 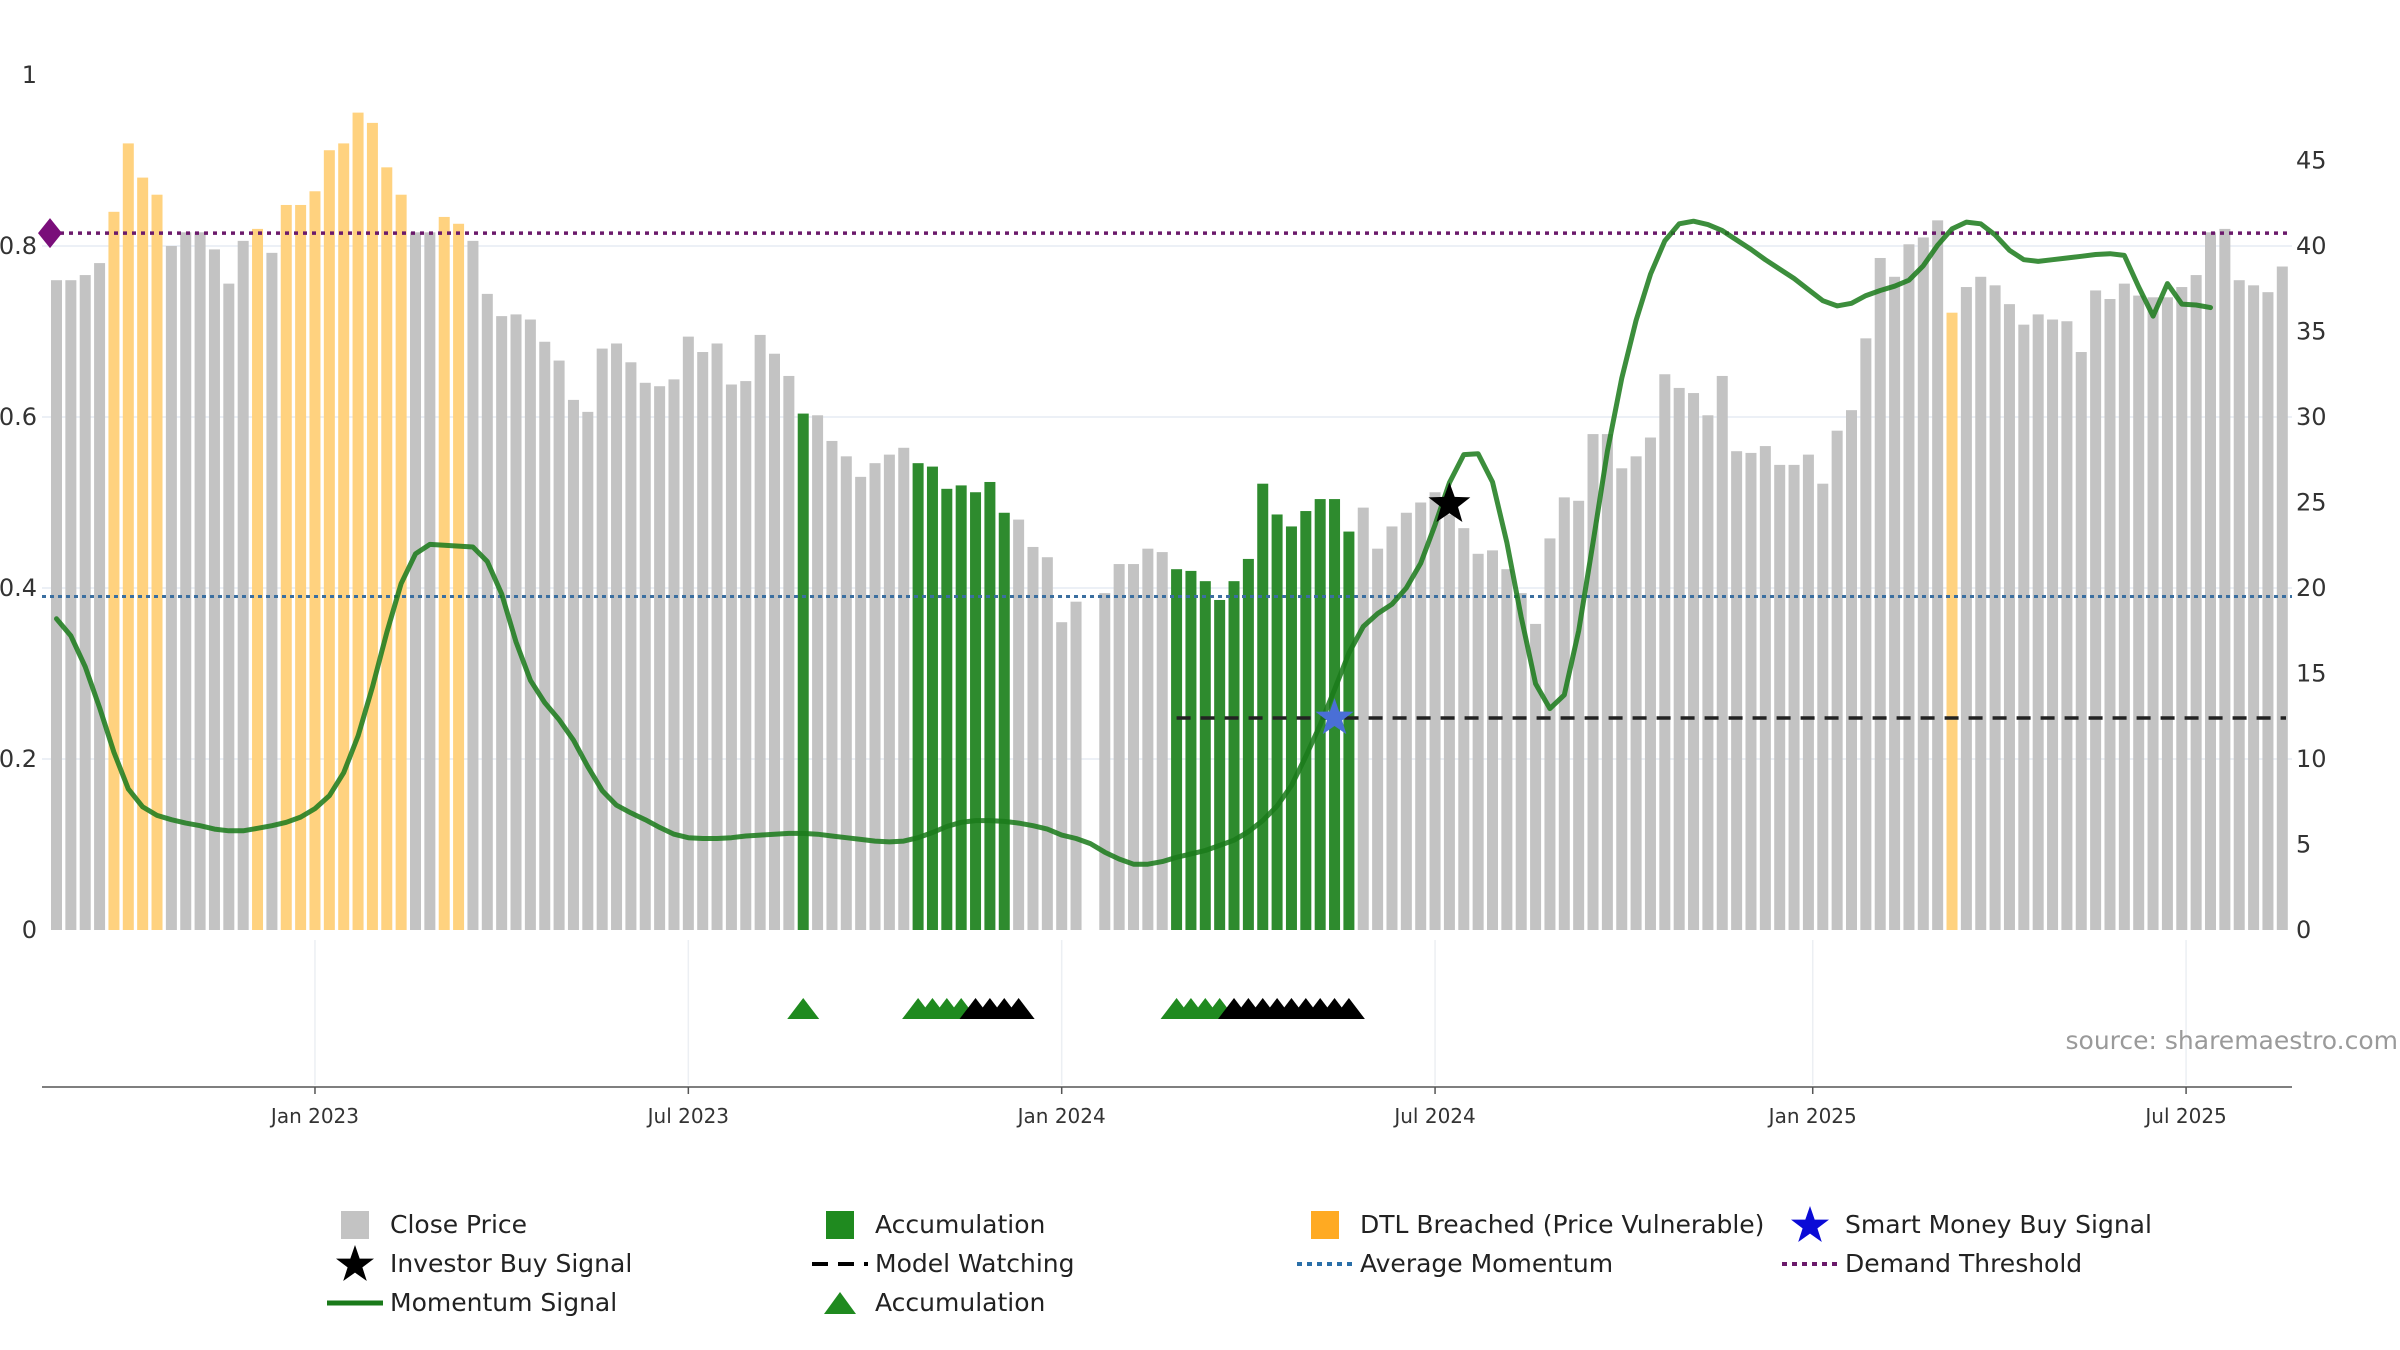 What do you see at coordinates (1325, 1224) in the screenshot?
I see `orange-square-icon` at bounding box center [1325, 1224].